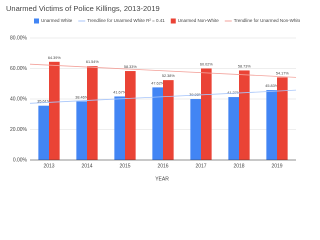  What do you see at coordinates (169, 76) in the screenshot?
I see `value-label: 52.38%` at bounding box center [169, 76].